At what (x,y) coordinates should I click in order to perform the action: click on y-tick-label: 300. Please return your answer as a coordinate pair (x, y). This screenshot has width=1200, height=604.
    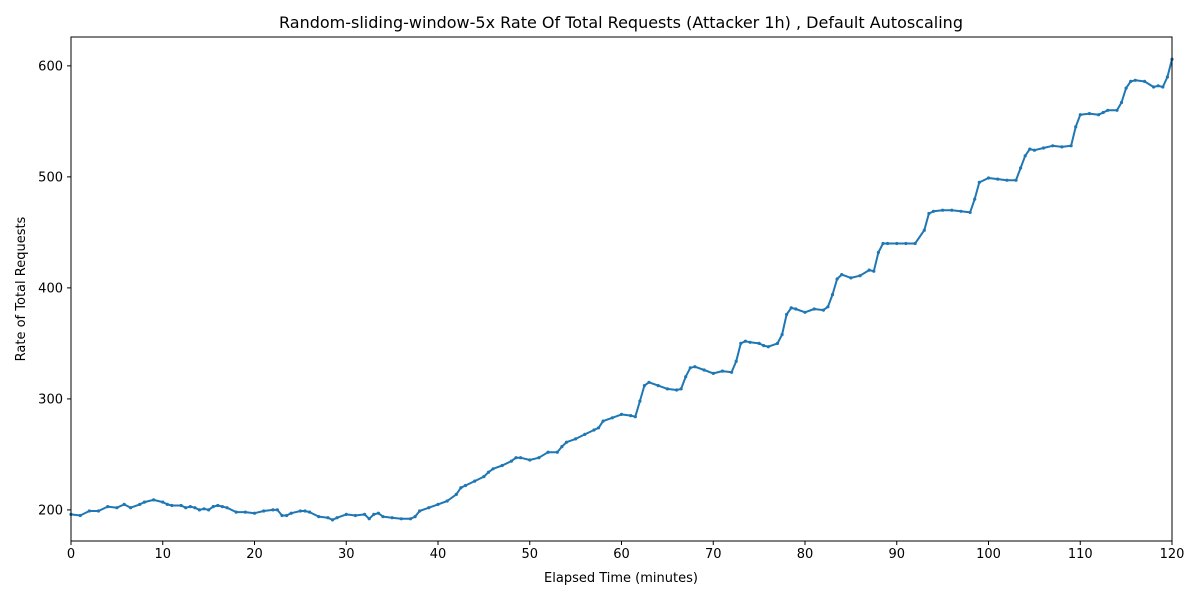
    Looking at the image, I should click on (50, 399).